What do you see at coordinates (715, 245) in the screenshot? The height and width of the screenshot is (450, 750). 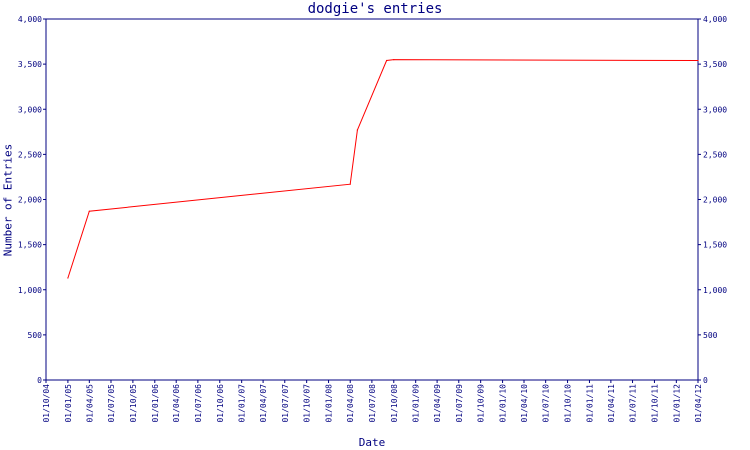 I see `y-tick-label-right: 1,500` at bounding box center [715, 245].